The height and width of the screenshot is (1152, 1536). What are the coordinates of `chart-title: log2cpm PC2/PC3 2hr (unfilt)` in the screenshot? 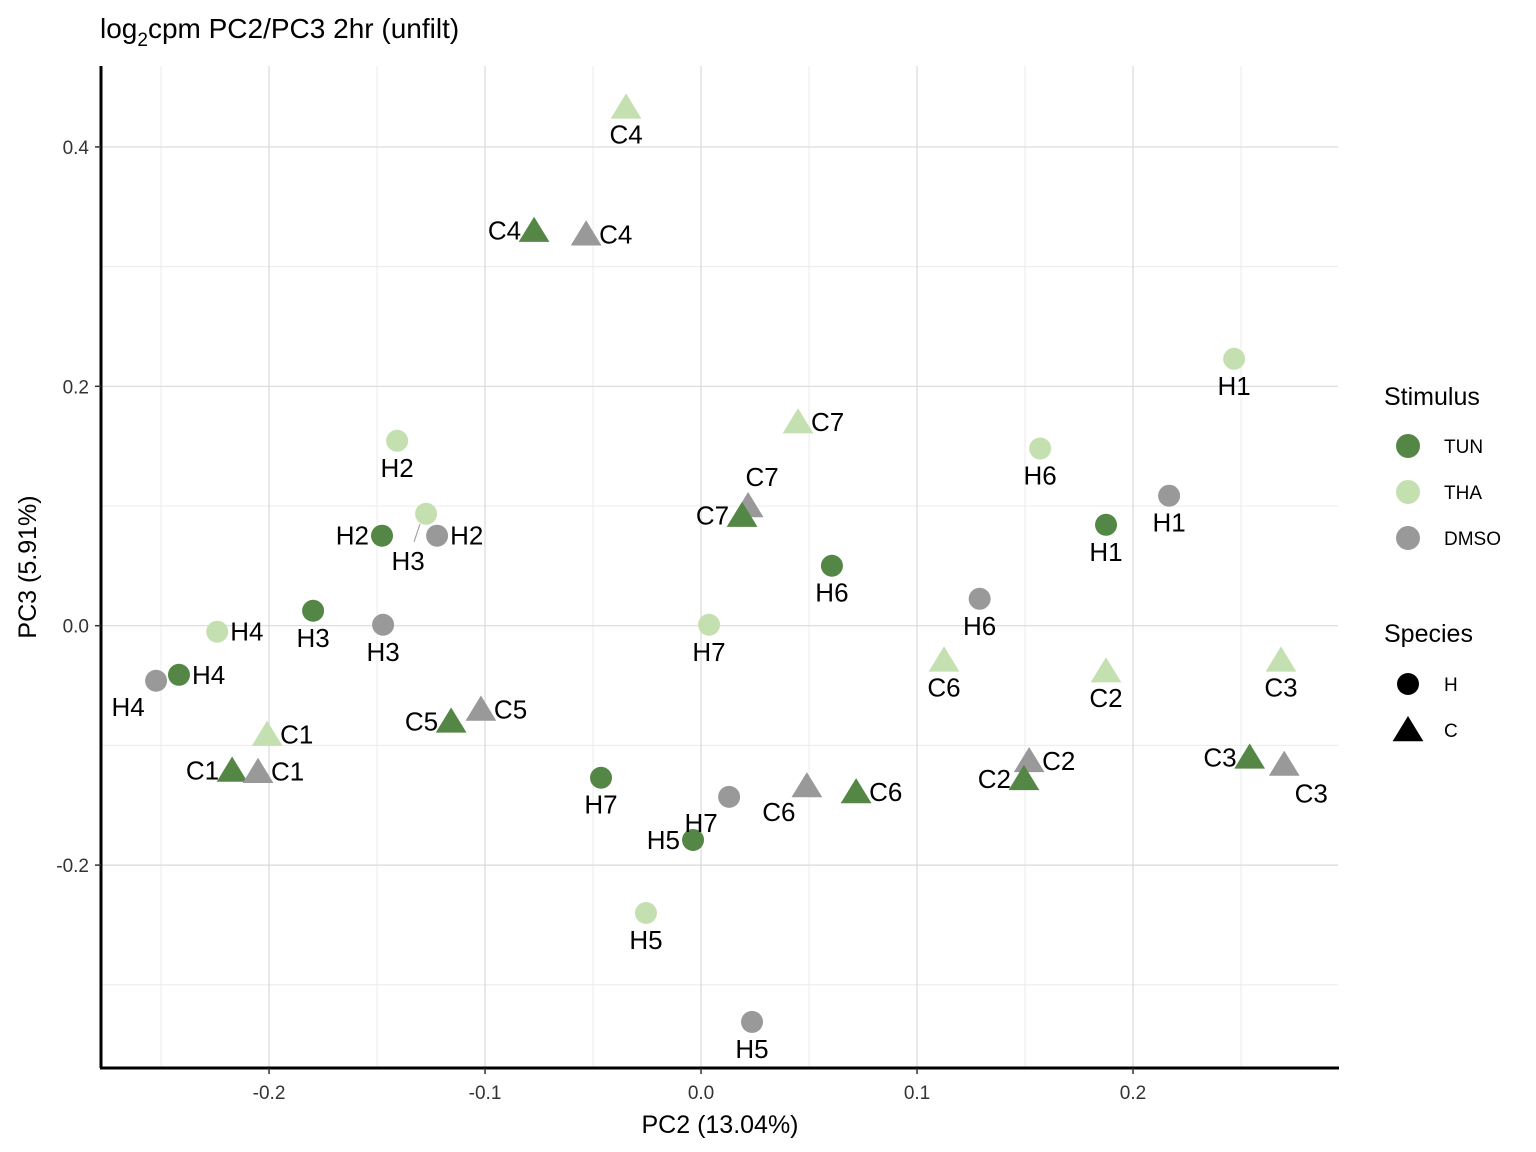 It's located at (279, 32).